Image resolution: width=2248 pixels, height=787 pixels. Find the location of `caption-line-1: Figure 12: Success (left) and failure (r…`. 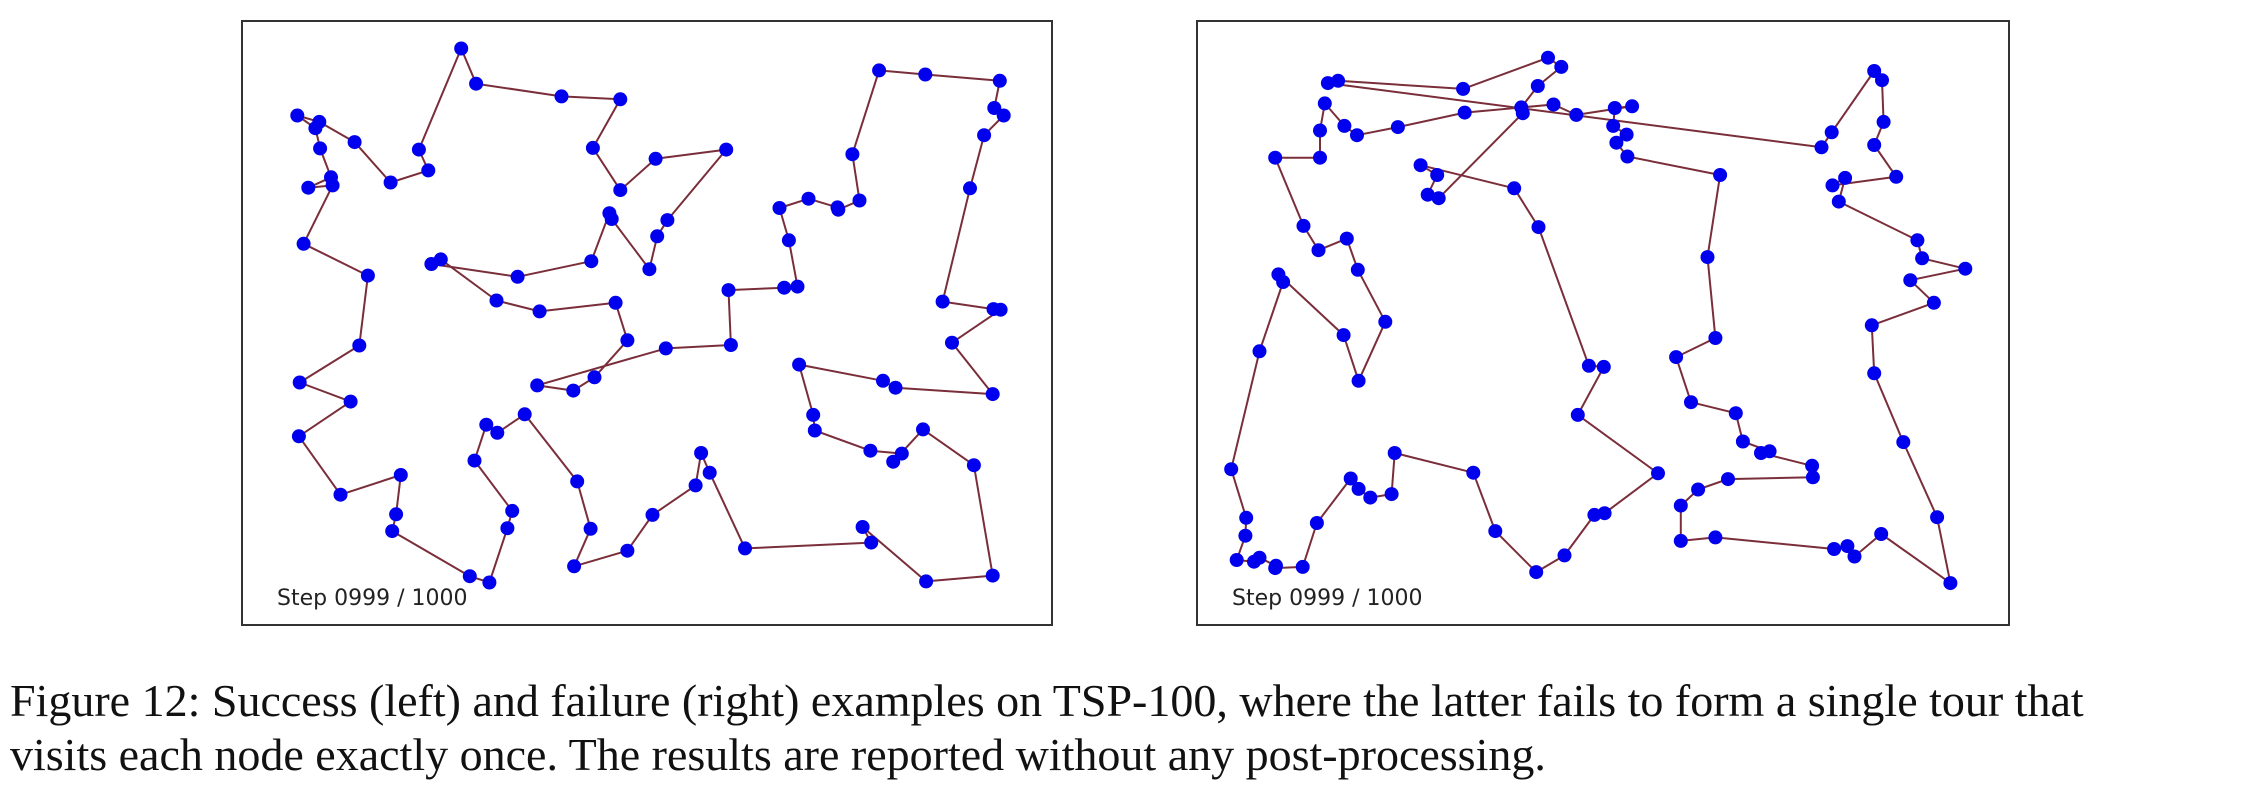

caption-line-1: Figure 12: Success (left) and failure (r… is located at coordinates (1047, 700).